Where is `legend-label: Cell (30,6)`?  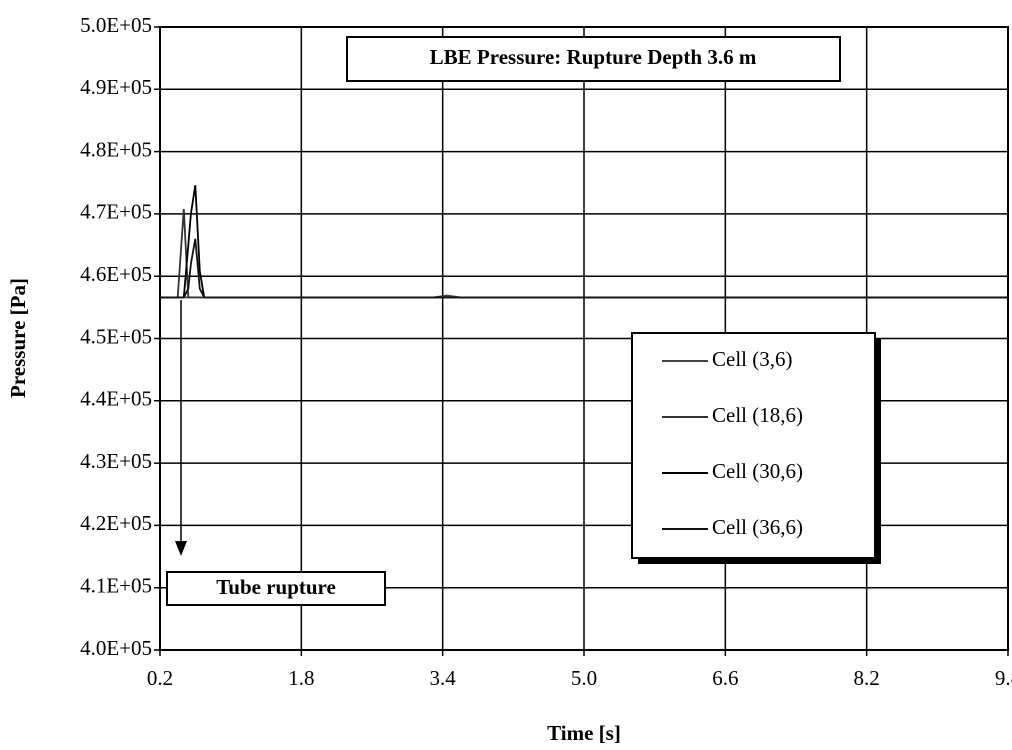 legend-label: Cell (30,6) is located at coordinates (757, 471).